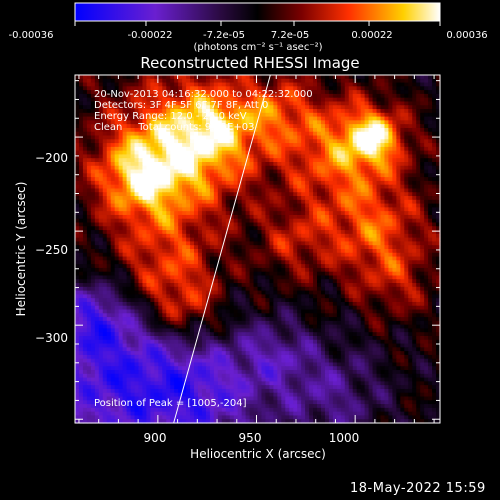 This screenshot has width=500, height=500. Describe the element at coordinates (155, 438) in the screenshot. I see `x-tick-label: 900` at that location.